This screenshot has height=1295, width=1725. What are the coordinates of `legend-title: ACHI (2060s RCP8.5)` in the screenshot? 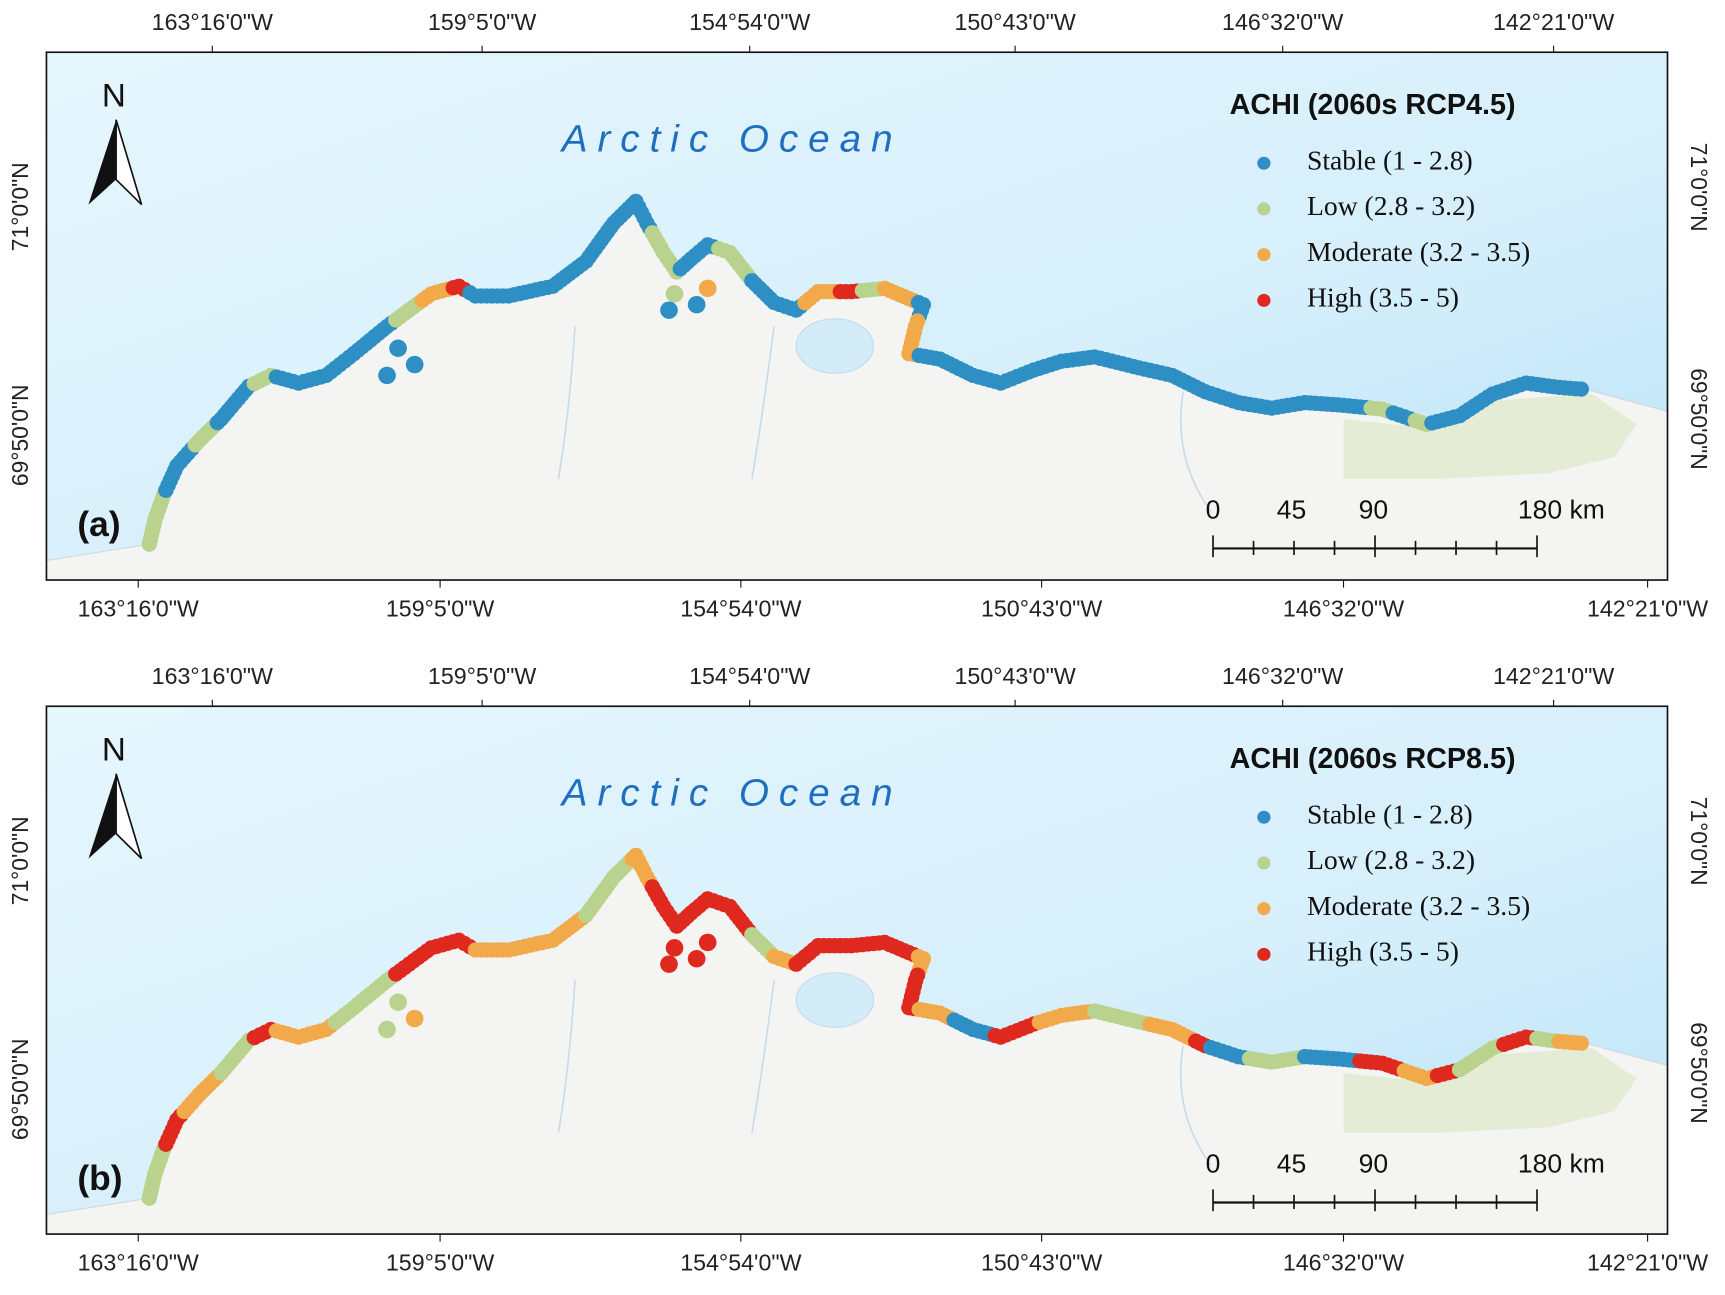 It's located at (1373, 759).